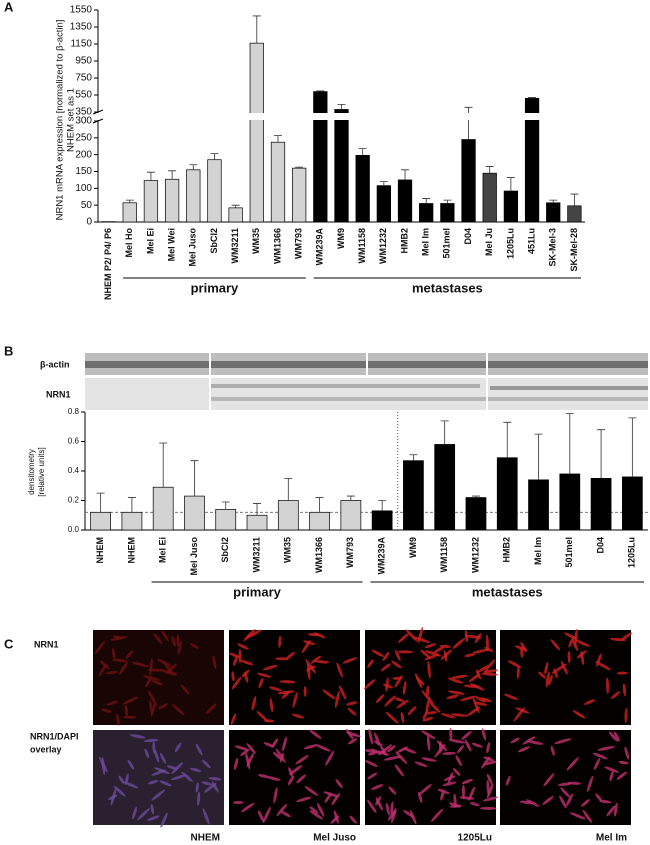  Describe the element at coordinates (507, 550) in the screenshot. I see `x-tick-label: HMB2` at that location.